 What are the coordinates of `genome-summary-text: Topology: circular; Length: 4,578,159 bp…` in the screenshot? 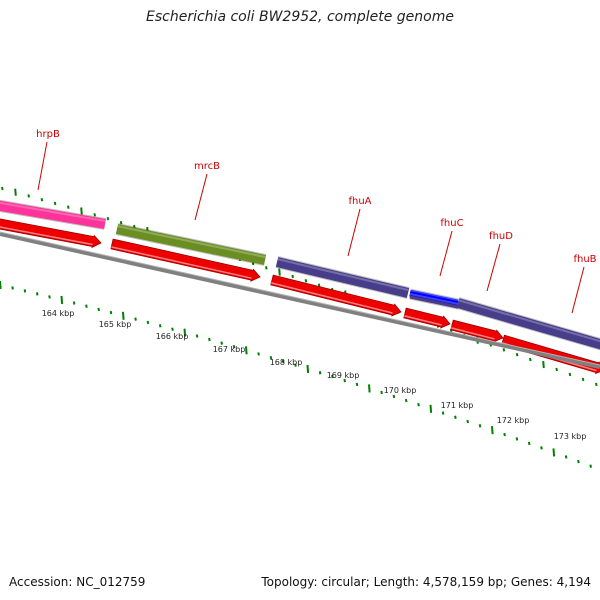 It's located at (426, 582).